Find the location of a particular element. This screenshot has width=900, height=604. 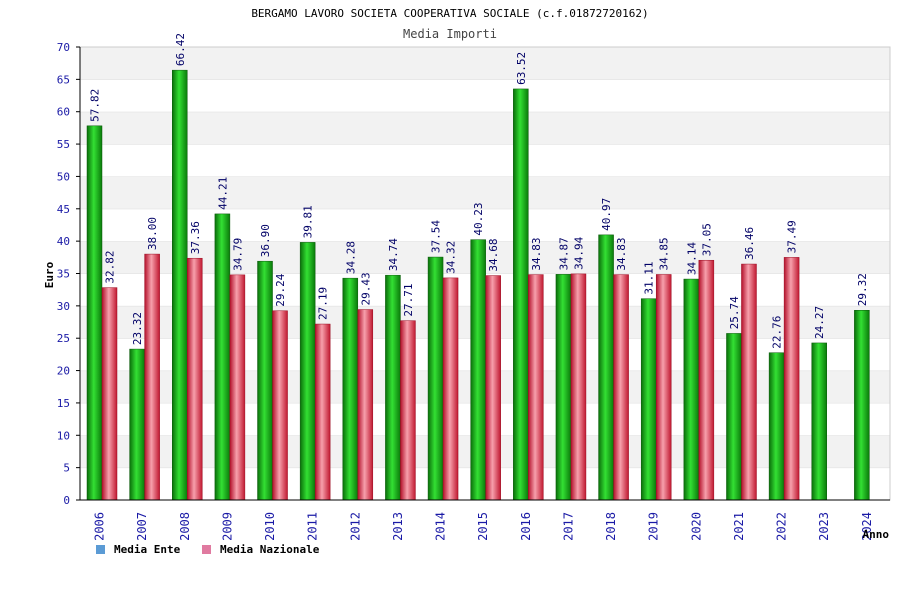

data-label: 40.23 is located at coordinates (478, 219).